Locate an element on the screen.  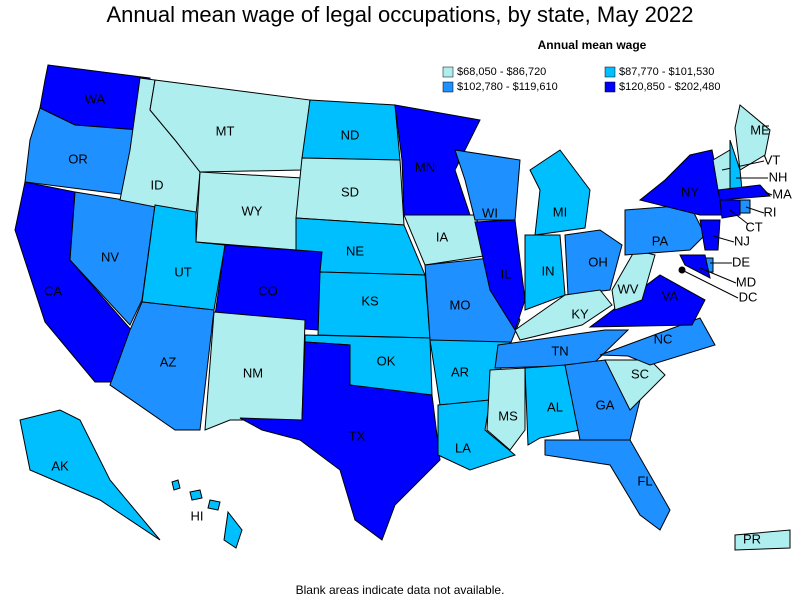
state-label: ME is located at coordinates (760, 129).